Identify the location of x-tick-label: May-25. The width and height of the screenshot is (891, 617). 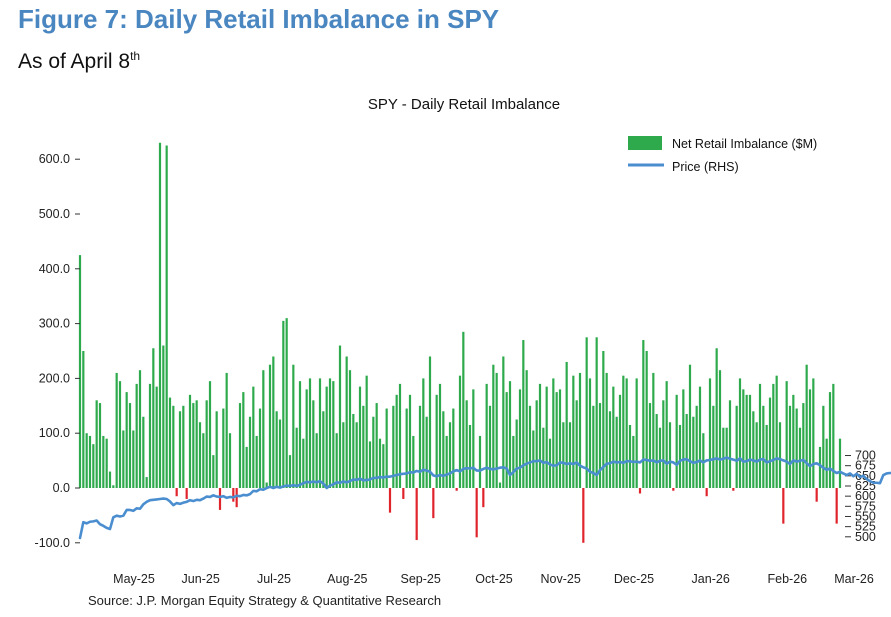
(134, 579).